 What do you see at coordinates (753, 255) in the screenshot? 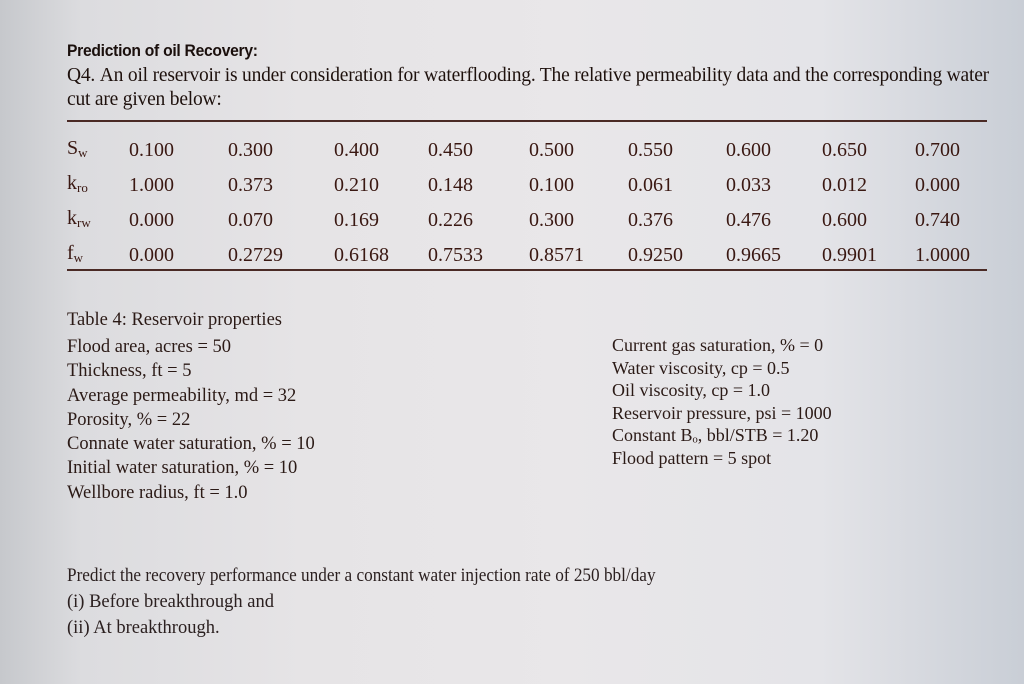
I see `table-cell: 0.9665` at bounding box center [753, 255].